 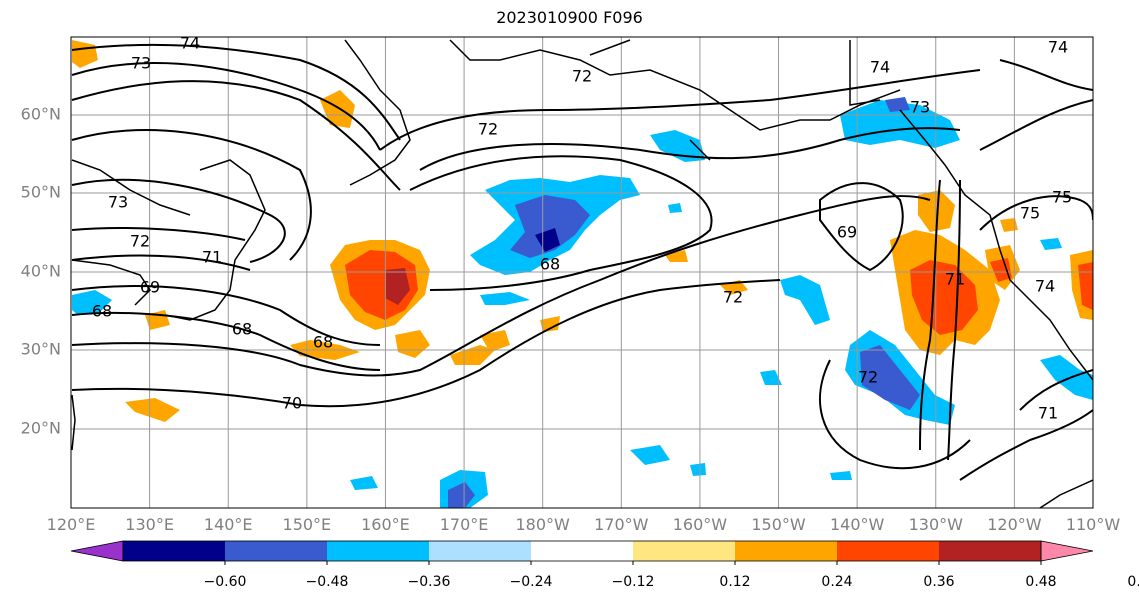 What do you see at coordinates (327, 582) in the screenshot?
I see `colorbar-tick-label: −0.48` at bounding box center [327, 582].